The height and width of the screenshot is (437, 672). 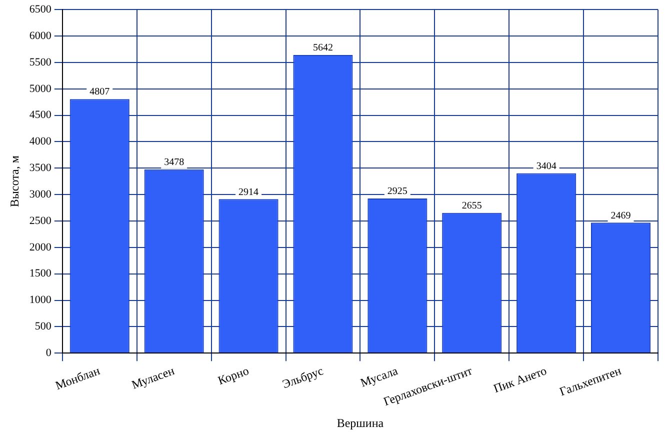 I want to click on y-tick-label: 3000, so click(x=40, y=194).